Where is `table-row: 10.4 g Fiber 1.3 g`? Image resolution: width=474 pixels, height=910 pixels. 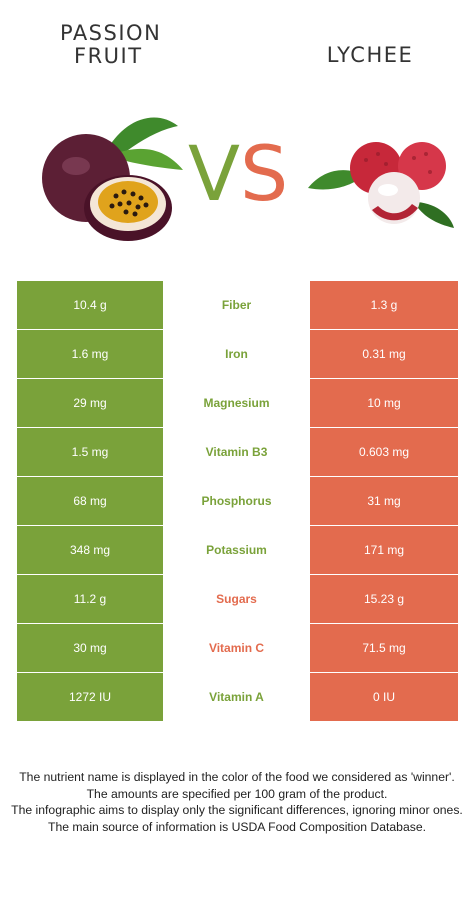 table-row: 10.4 g Fiber 1.3 g is located at coordinates (237, 305).